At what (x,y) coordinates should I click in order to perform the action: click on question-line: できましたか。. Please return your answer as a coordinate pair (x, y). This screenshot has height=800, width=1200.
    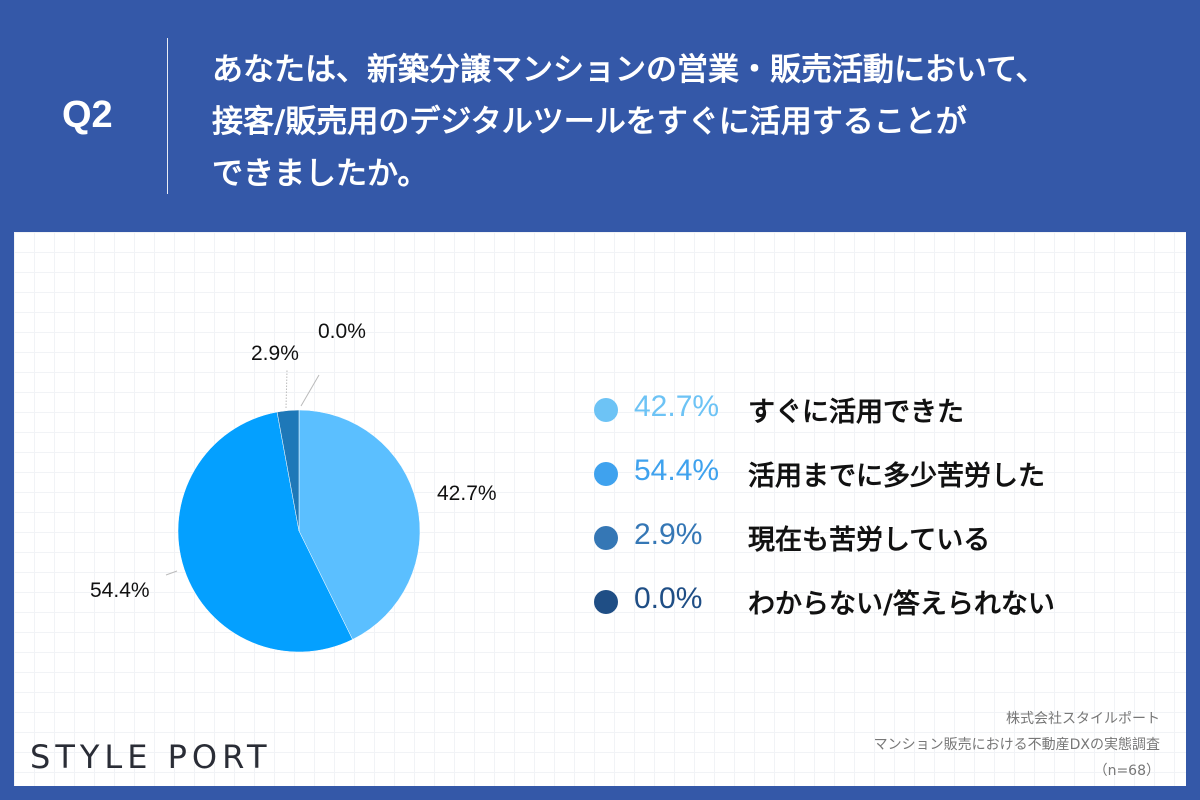
    Looking at the image, I should click on (320, 174).